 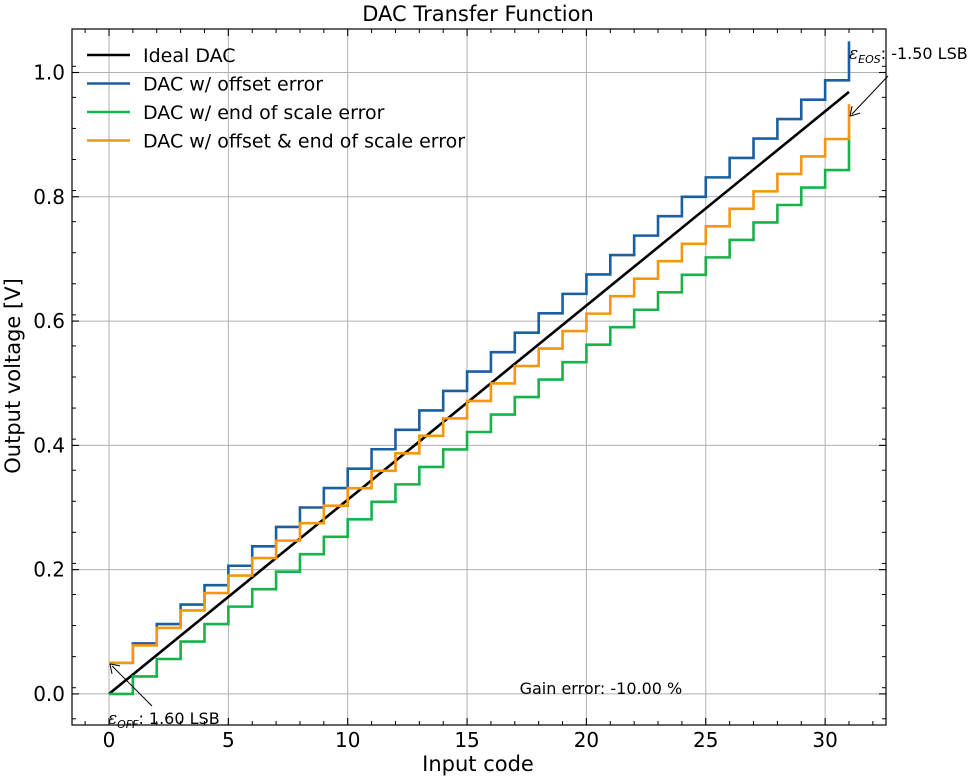 I want to click on chart-title: DAC Transfer Function, so click(x=478, y=14).